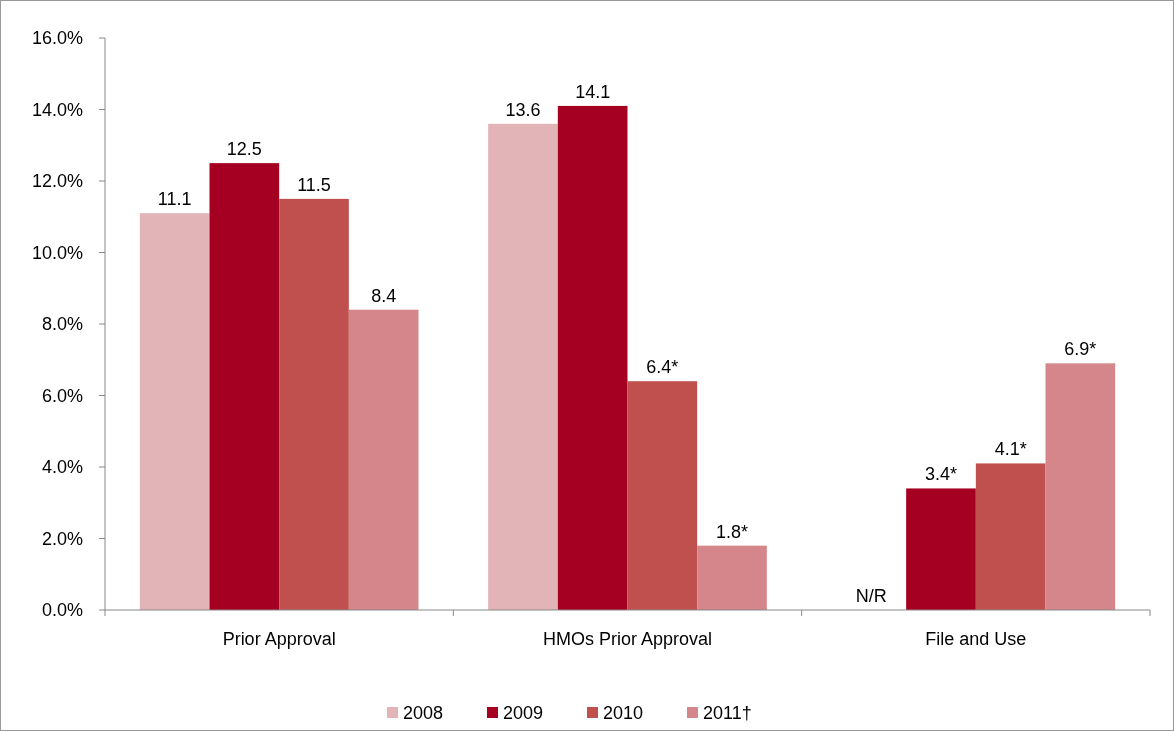 Image resolution: width=1174 pixels, height=731 pixels. Describe the element at coordinates (62, 467) in the screenshot. I see `y-tick-label: 4.0%` at that location.